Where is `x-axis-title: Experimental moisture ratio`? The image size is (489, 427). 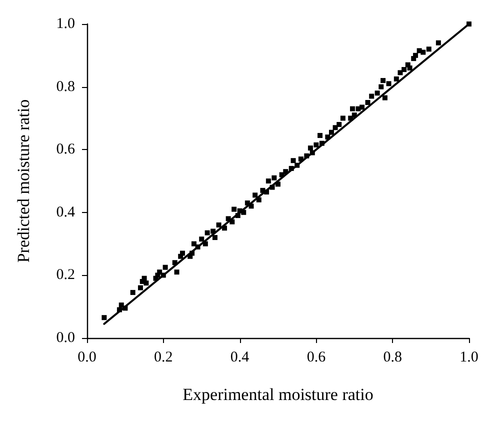
x-axis-title: Experimental moisture ratio is located at coordinates (278, 394).